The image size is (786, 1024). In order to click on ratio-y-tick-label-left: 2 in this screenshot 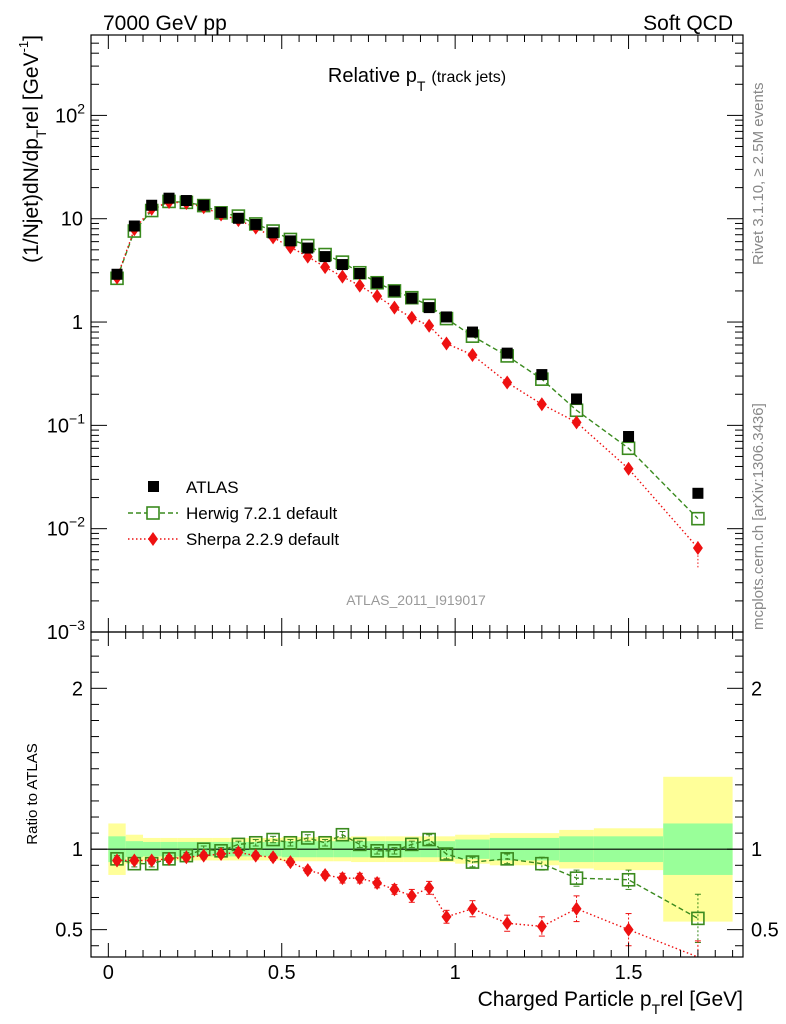, I will do `click(77, 689)`.